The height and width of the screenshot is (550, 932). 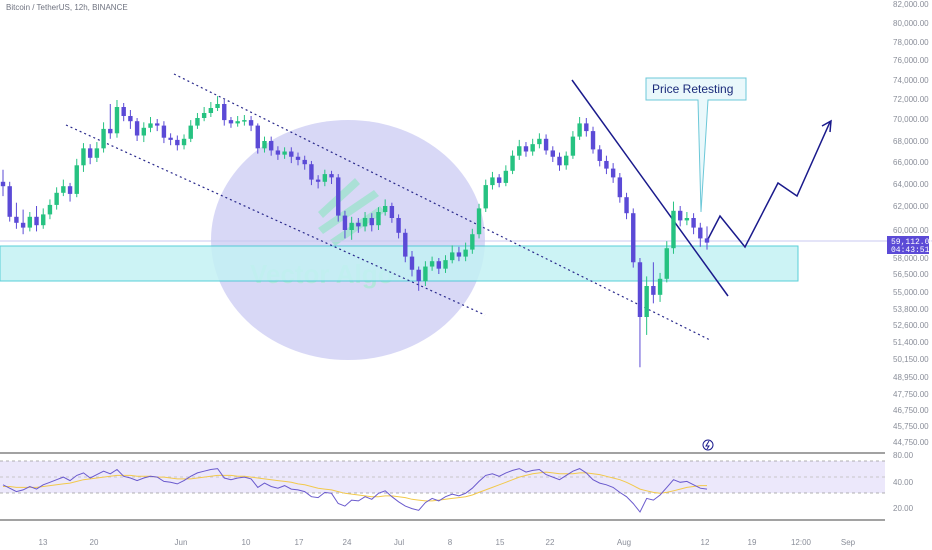 I want to click on y-tick-label: 78,000.00, so click(x=911, y=42).